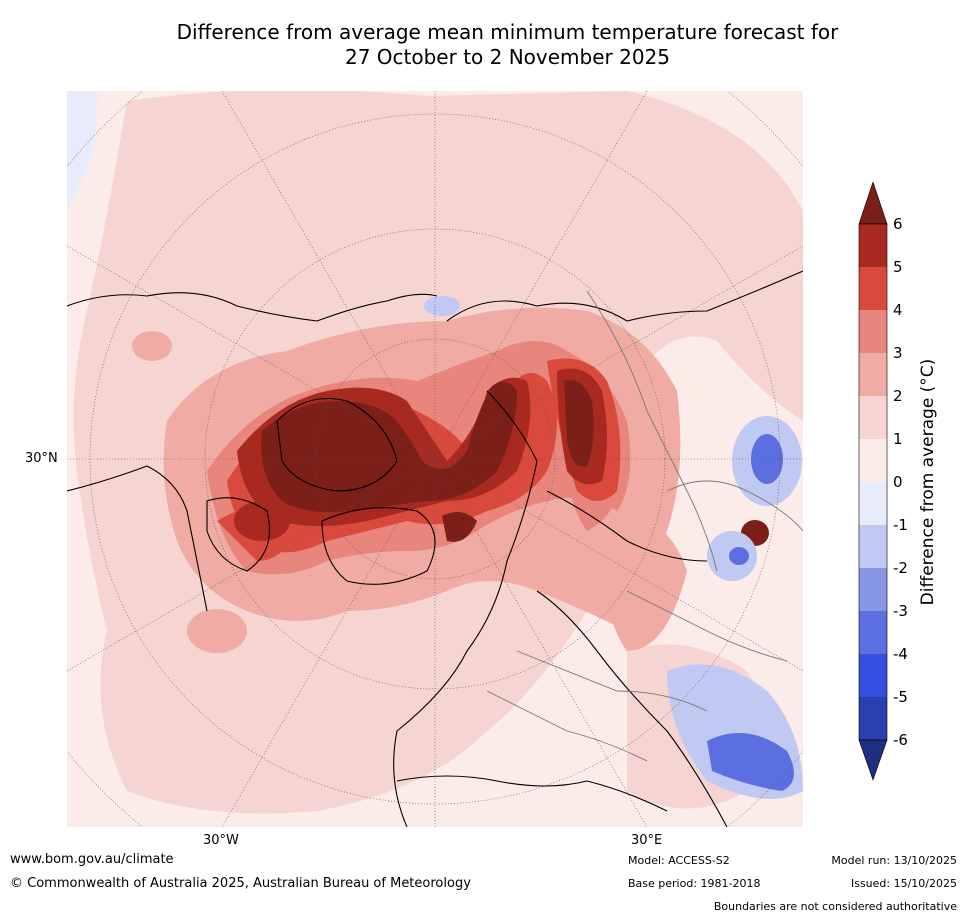 This screenshot has width=965, height=919. Describe the element at coordinates (903, 883) in the screenshot. I see `issued-date: Issued: 15/10/2025` at that location.